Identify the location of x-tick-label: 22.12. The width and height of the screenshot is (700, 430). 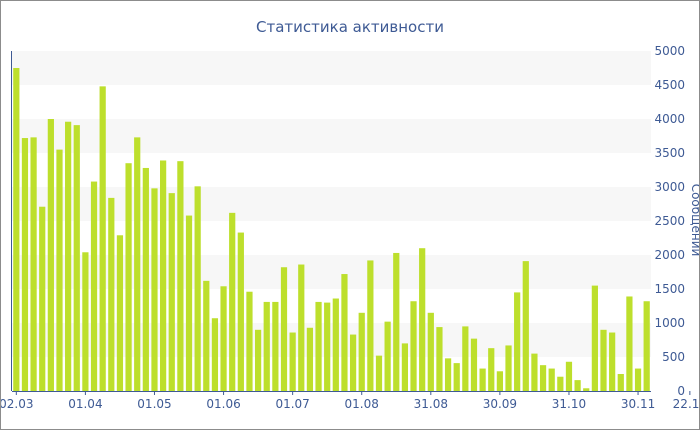
(686, 404).